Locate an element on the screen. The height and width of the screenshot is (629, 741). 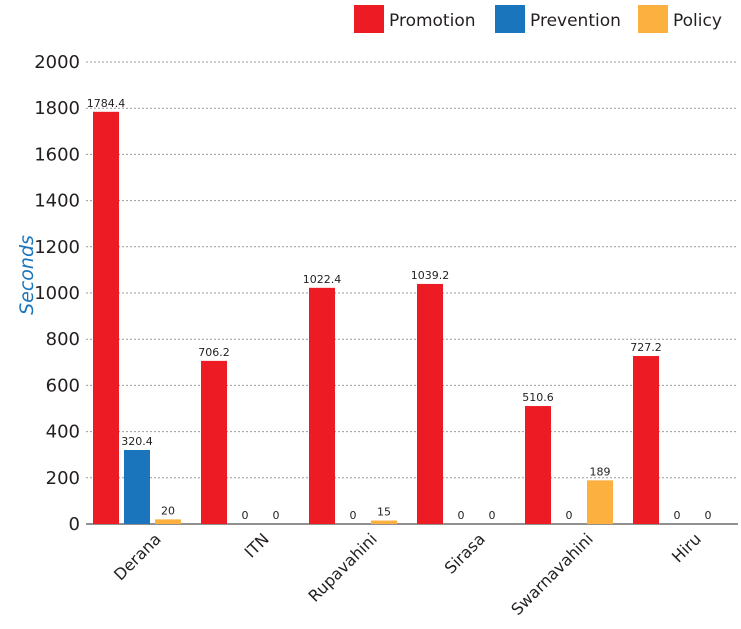
value-label-swarnavahini-promotion: 510.6 is located at coordinates (538, 397).